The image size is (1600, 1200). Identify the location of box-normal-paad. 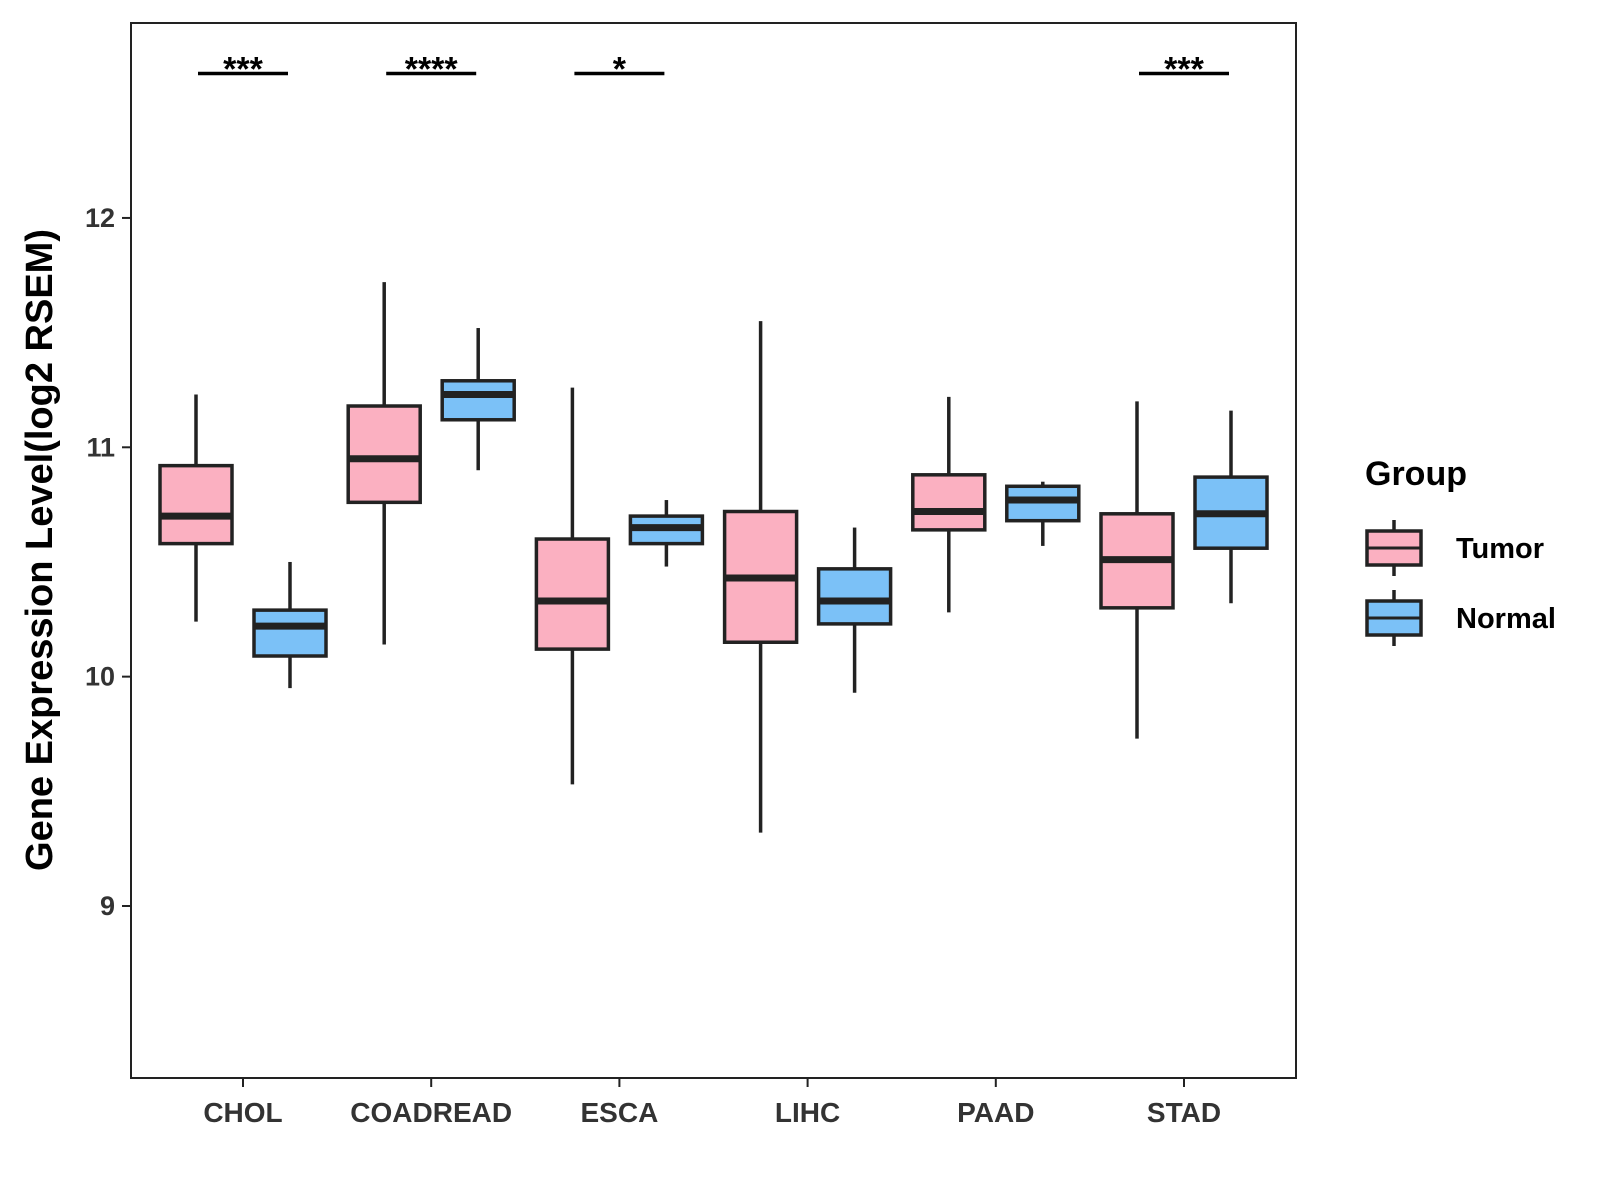
(1043, 513).